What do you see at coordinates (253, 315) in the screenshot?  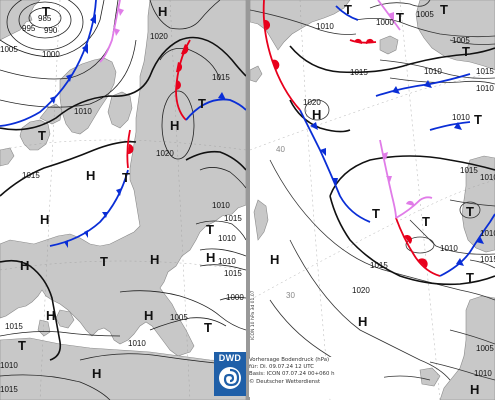 I see `side-caption: ICON 10 hPa 3d 01.07` at bounding box center [253, 315].